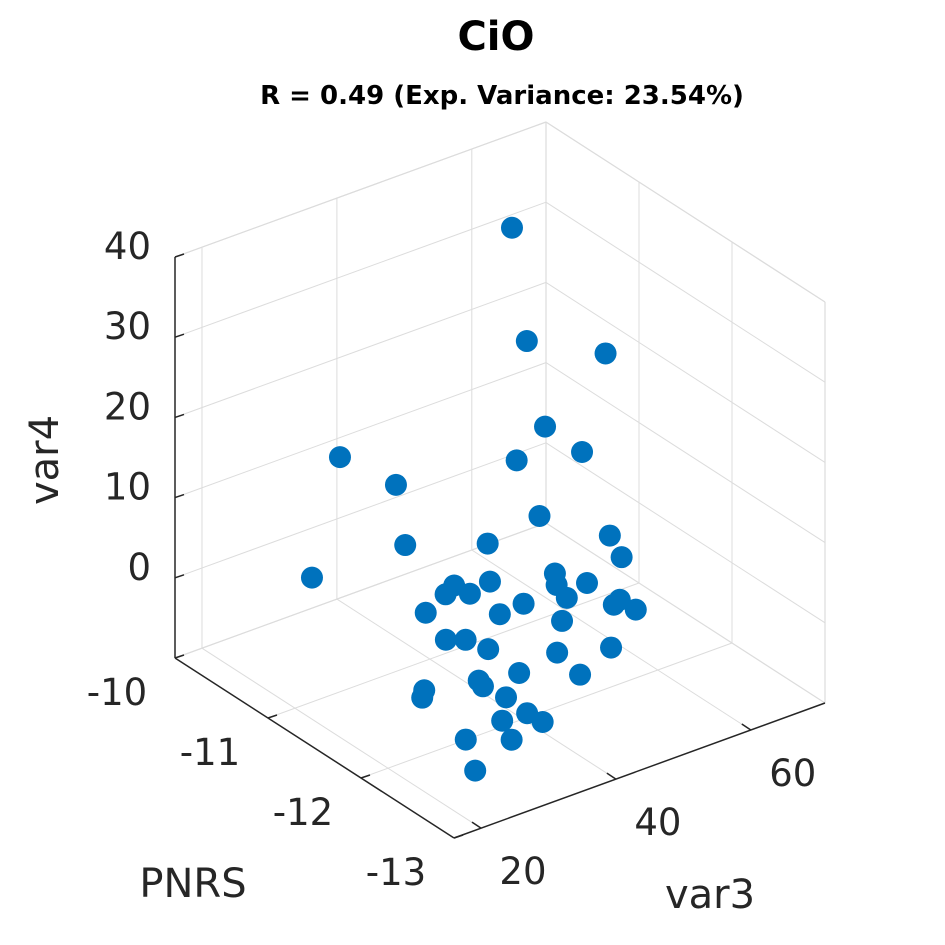  Describe the element at coordinates (192, 884) in the screenshot. I see `x-axis-label: PNRS` at that location.